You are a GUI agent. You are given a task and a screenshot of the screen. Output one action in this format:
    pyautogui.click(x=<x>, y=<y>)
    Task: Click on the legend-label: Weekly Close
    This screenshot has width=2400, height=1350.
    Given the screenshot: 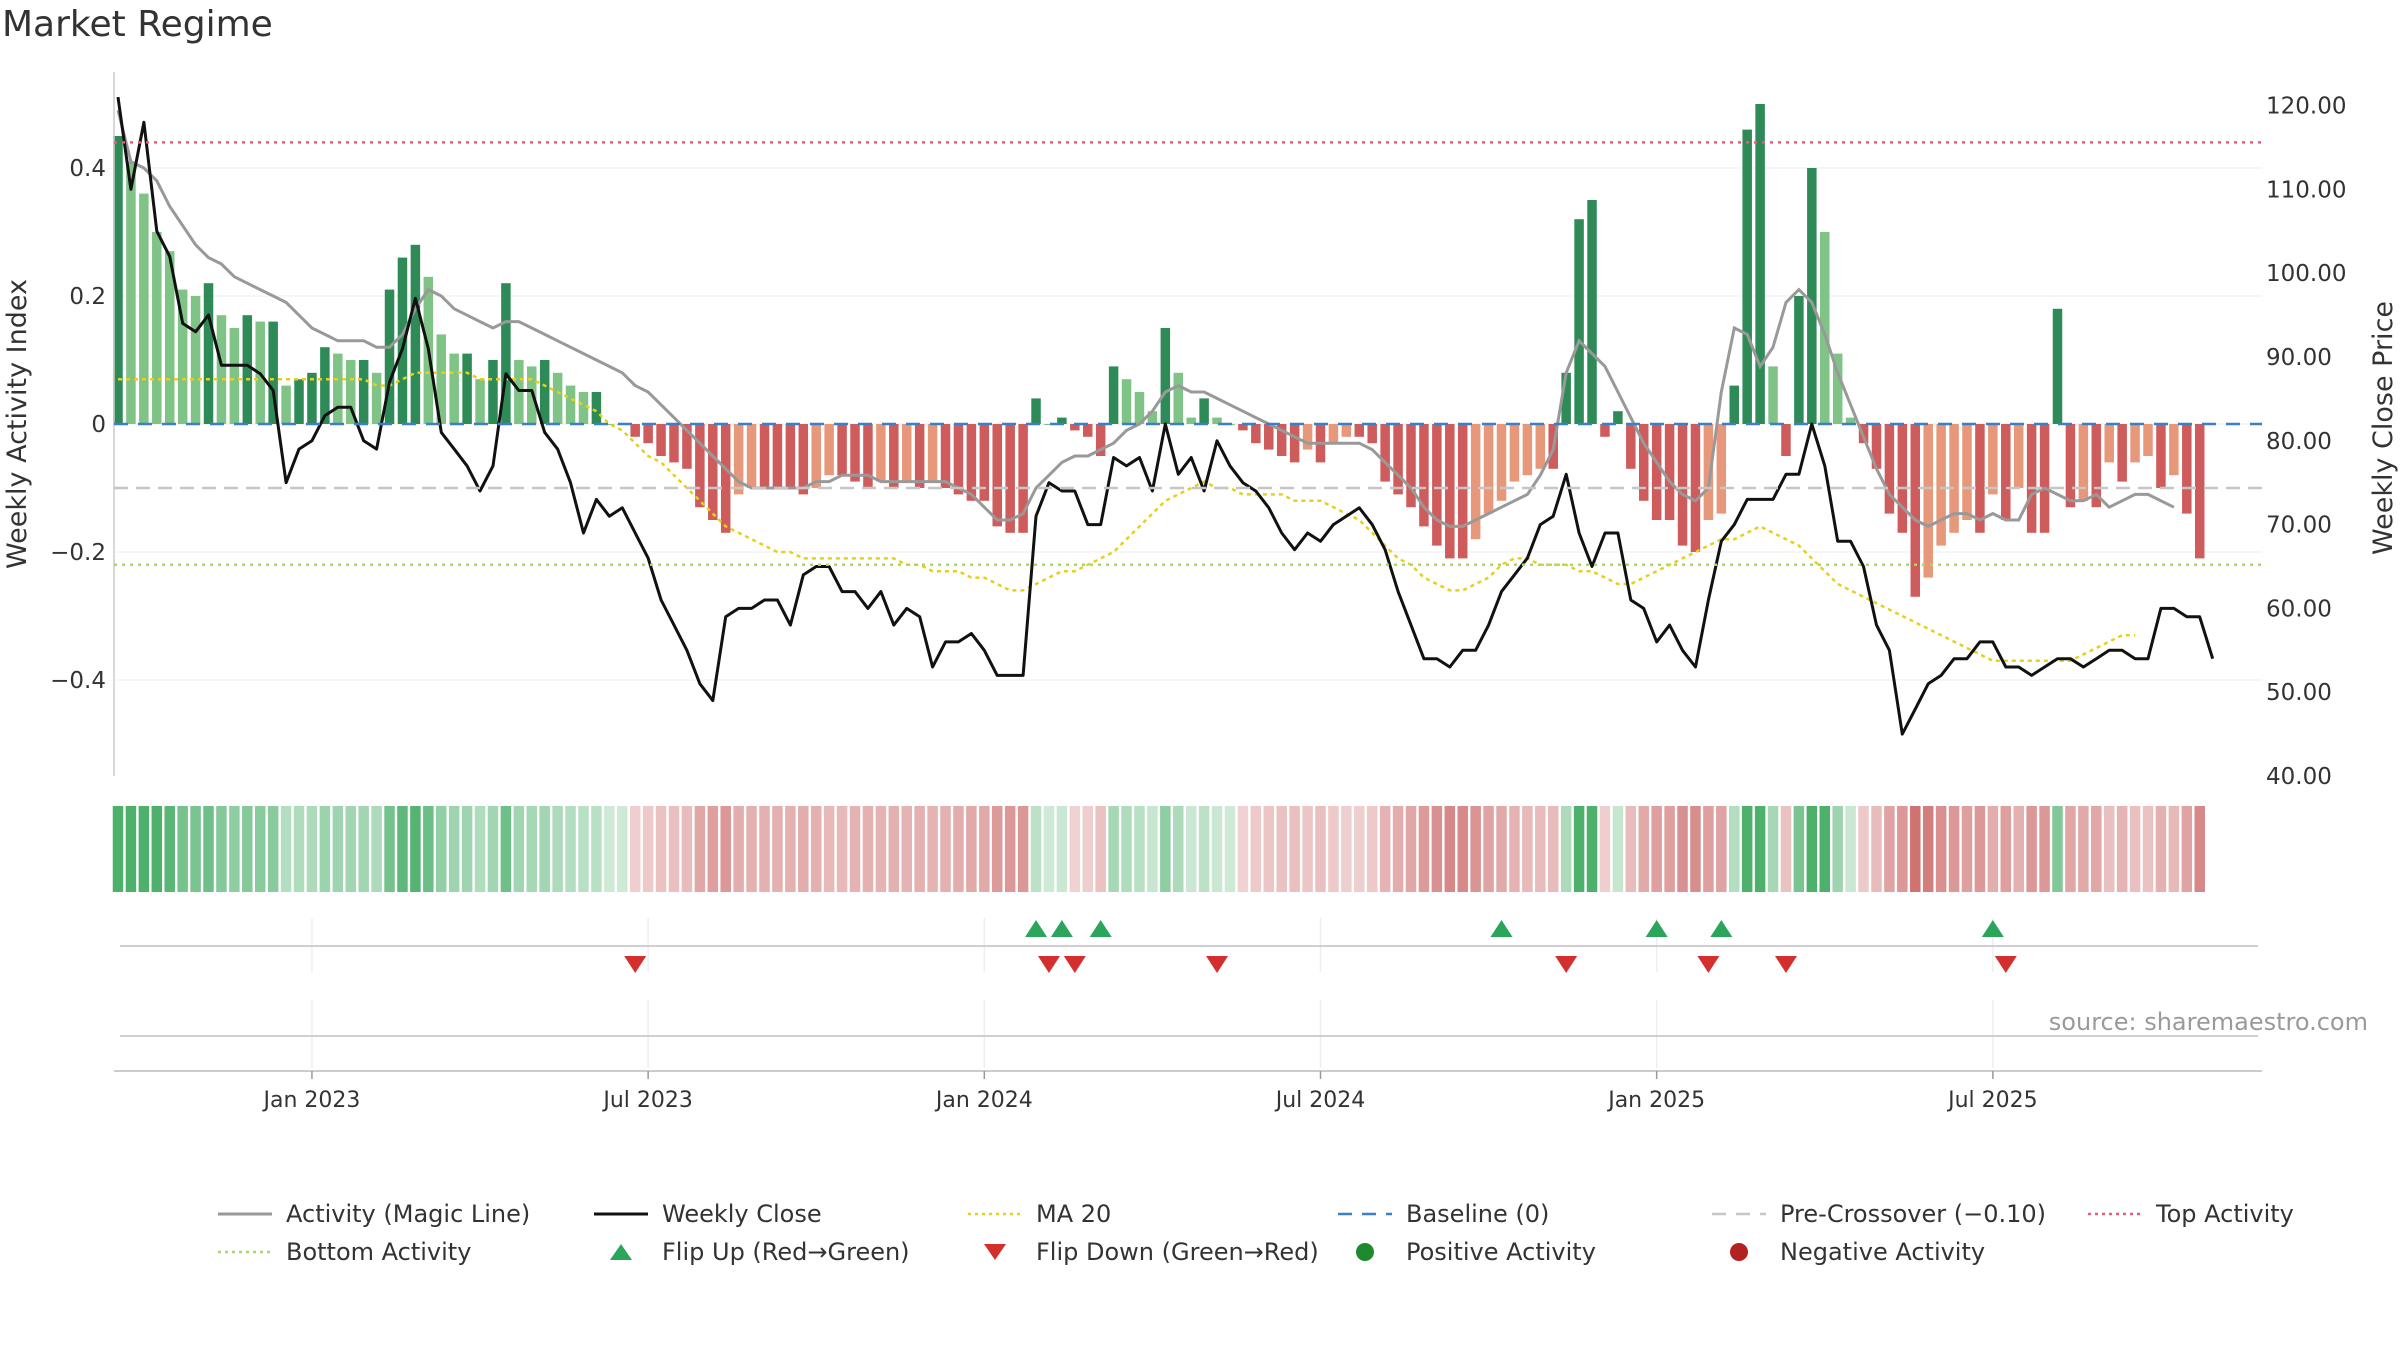 What is the action you would take?
    pyautogui.click(x=742, y=1214)
    